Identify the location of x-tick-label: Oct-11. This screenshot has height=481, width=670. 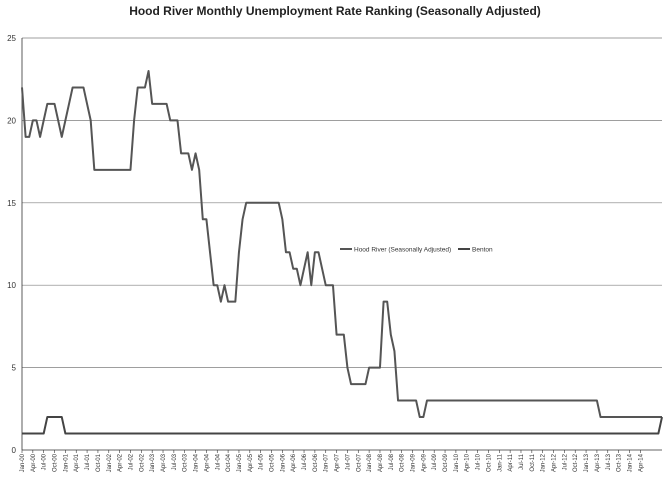
(533, 462).